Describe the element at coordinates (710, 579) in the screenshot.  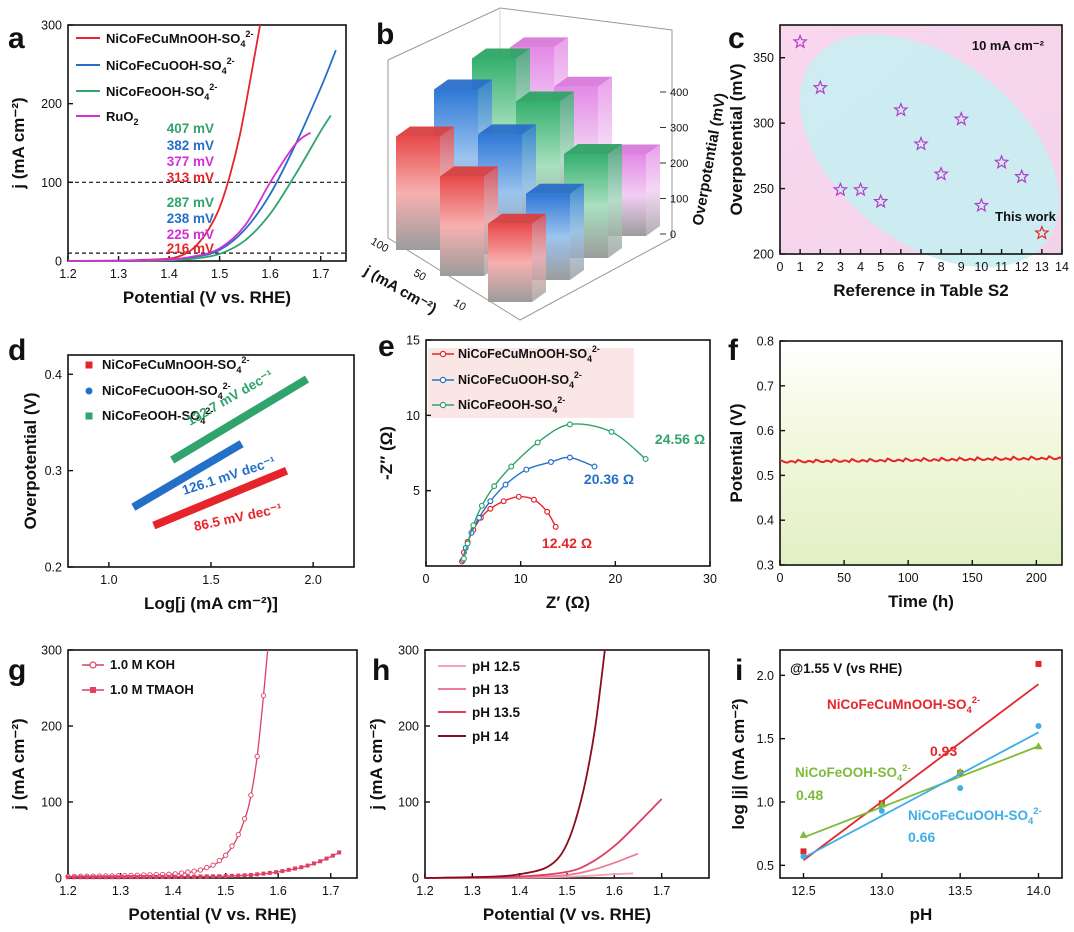
I see `x-tick-label: 30` at that location.